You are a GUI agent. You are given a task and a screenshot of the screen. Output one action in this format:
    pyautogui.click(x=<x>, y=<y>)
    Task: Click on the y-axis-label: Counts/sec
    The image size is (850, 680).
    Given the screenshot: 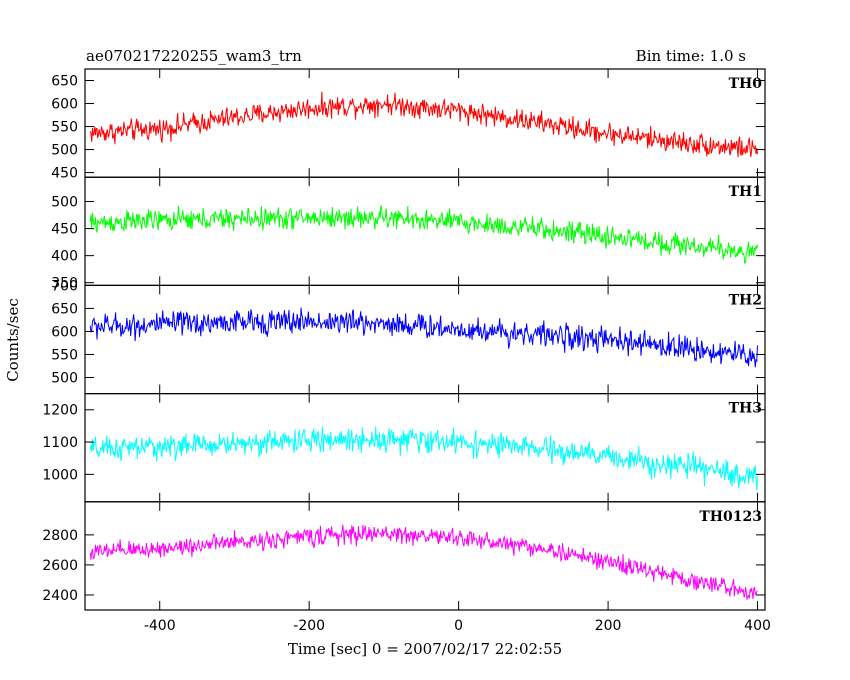 What is the action you would take?
    pyautogui.click(x=13, y=340)
    